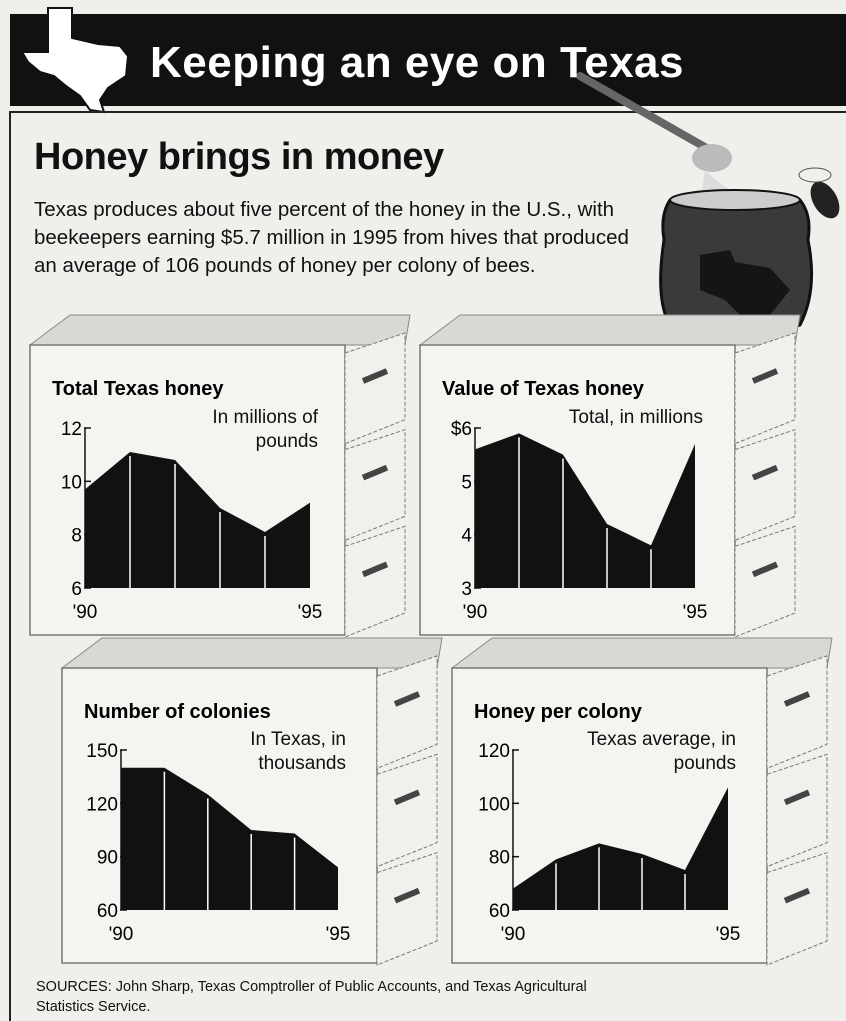 The width and height of the screenshot is (846, 1021). I want to click on panel: Value of Texas honey 3 4 5 $6 '90 '95, so click(574, 500).